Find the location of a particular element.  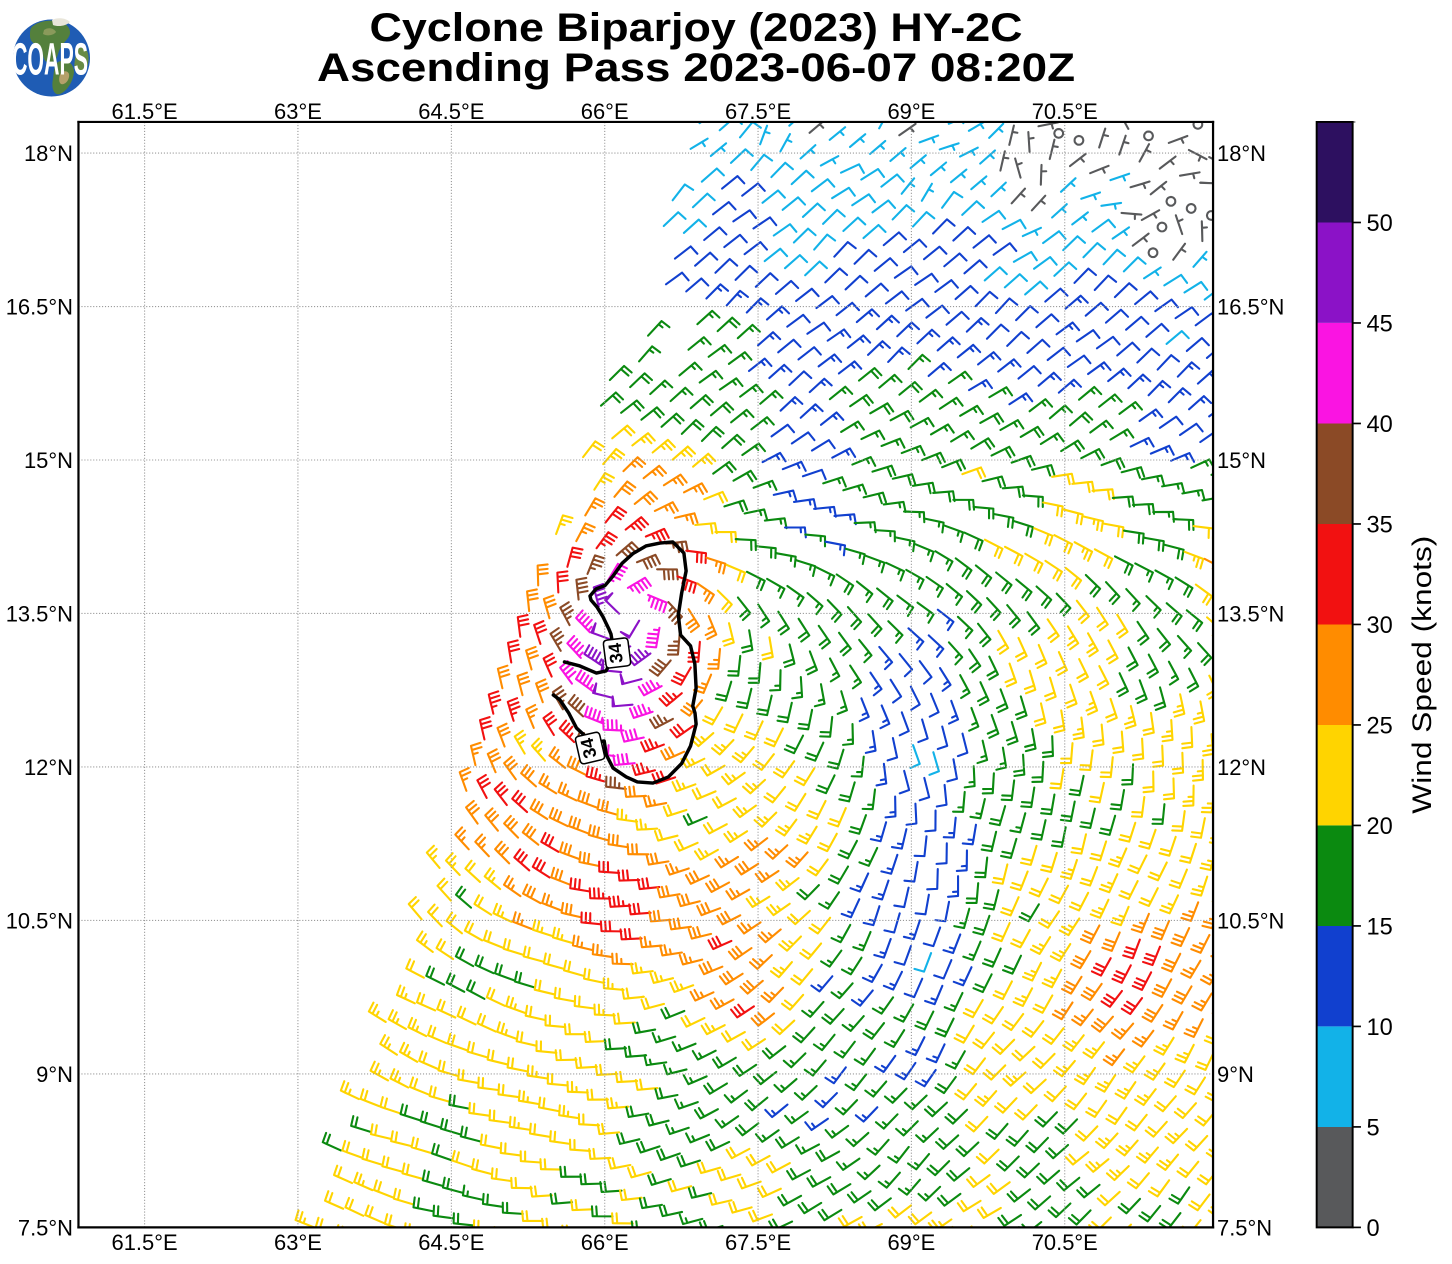

svg-text:Ascending Pass 2023-06-07 08:2: Ascending Pass 2023-06-07 08:20Z is located at coordinates (696, 68).